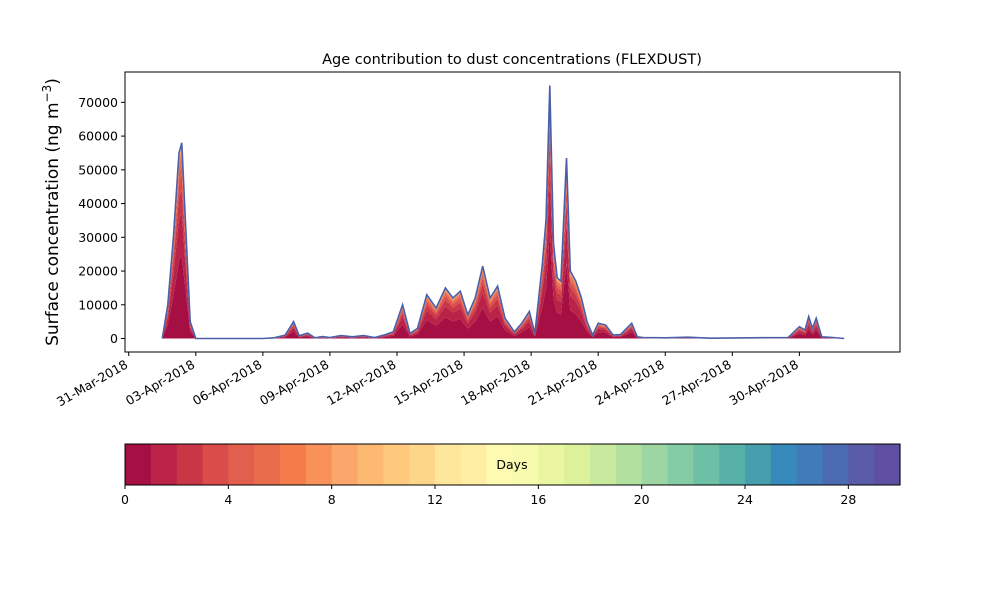 The width and height of the screenshot is (1000, 600). I want to click on x-tick-label: 03-Apr-2018, so click(160, 383).